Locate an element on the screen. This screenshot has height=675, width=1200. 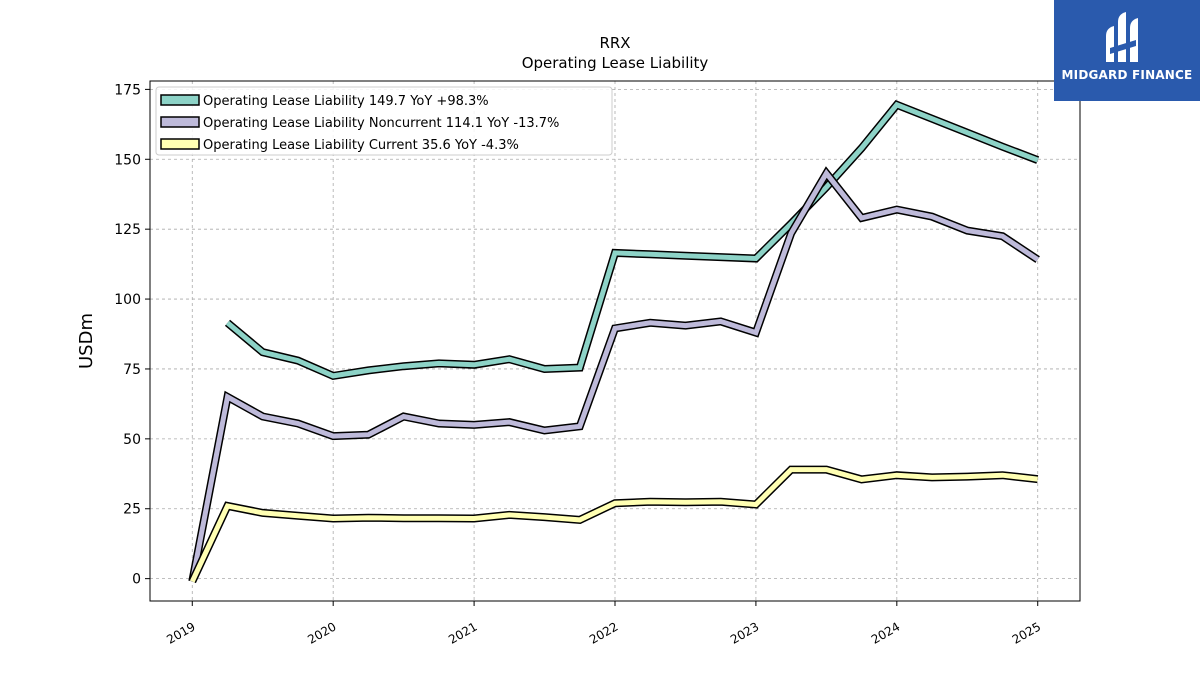
chart-title: RRX is located at coordinates (614, 43).